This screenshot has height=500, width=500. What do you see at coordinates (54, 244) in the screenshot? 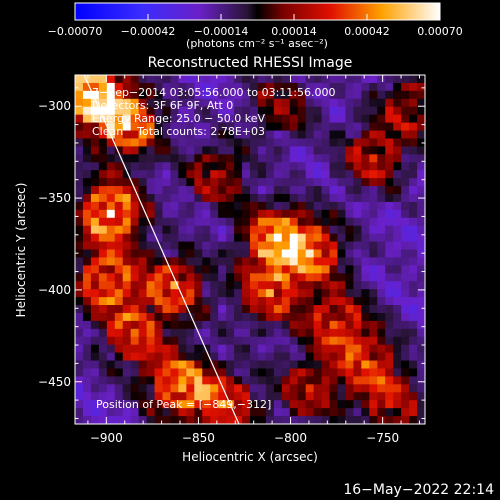
I see `y-axis-tick-labels: −300−350−400−450` at bounding box center [54, 244].